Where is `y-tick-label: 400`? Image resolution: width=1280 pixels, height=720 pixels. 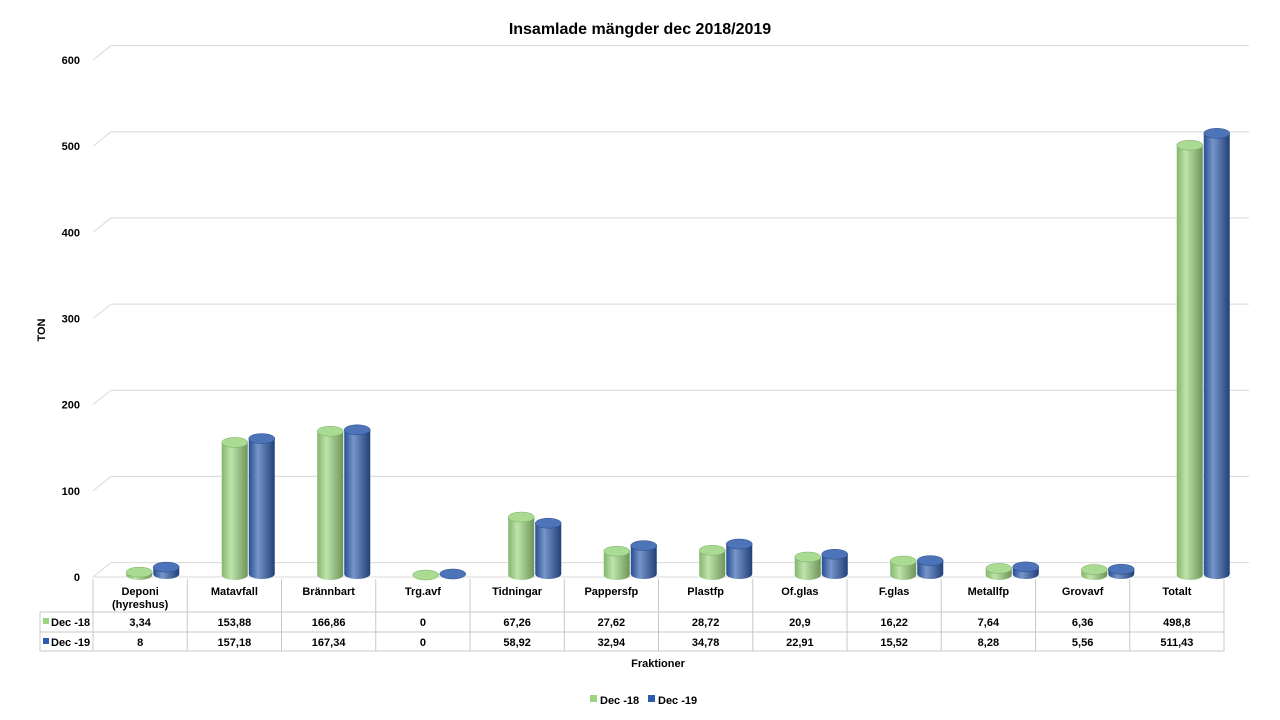 y-tick-label: 400 is located at coordinates (71, 233).